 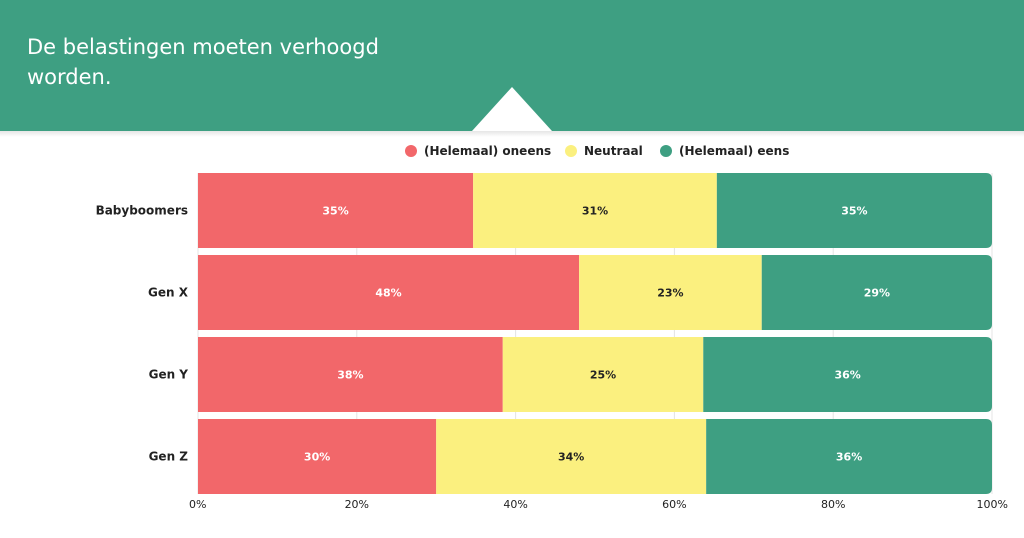 I want to click on x-tick-label: 0%, so click(x=197, y=504).